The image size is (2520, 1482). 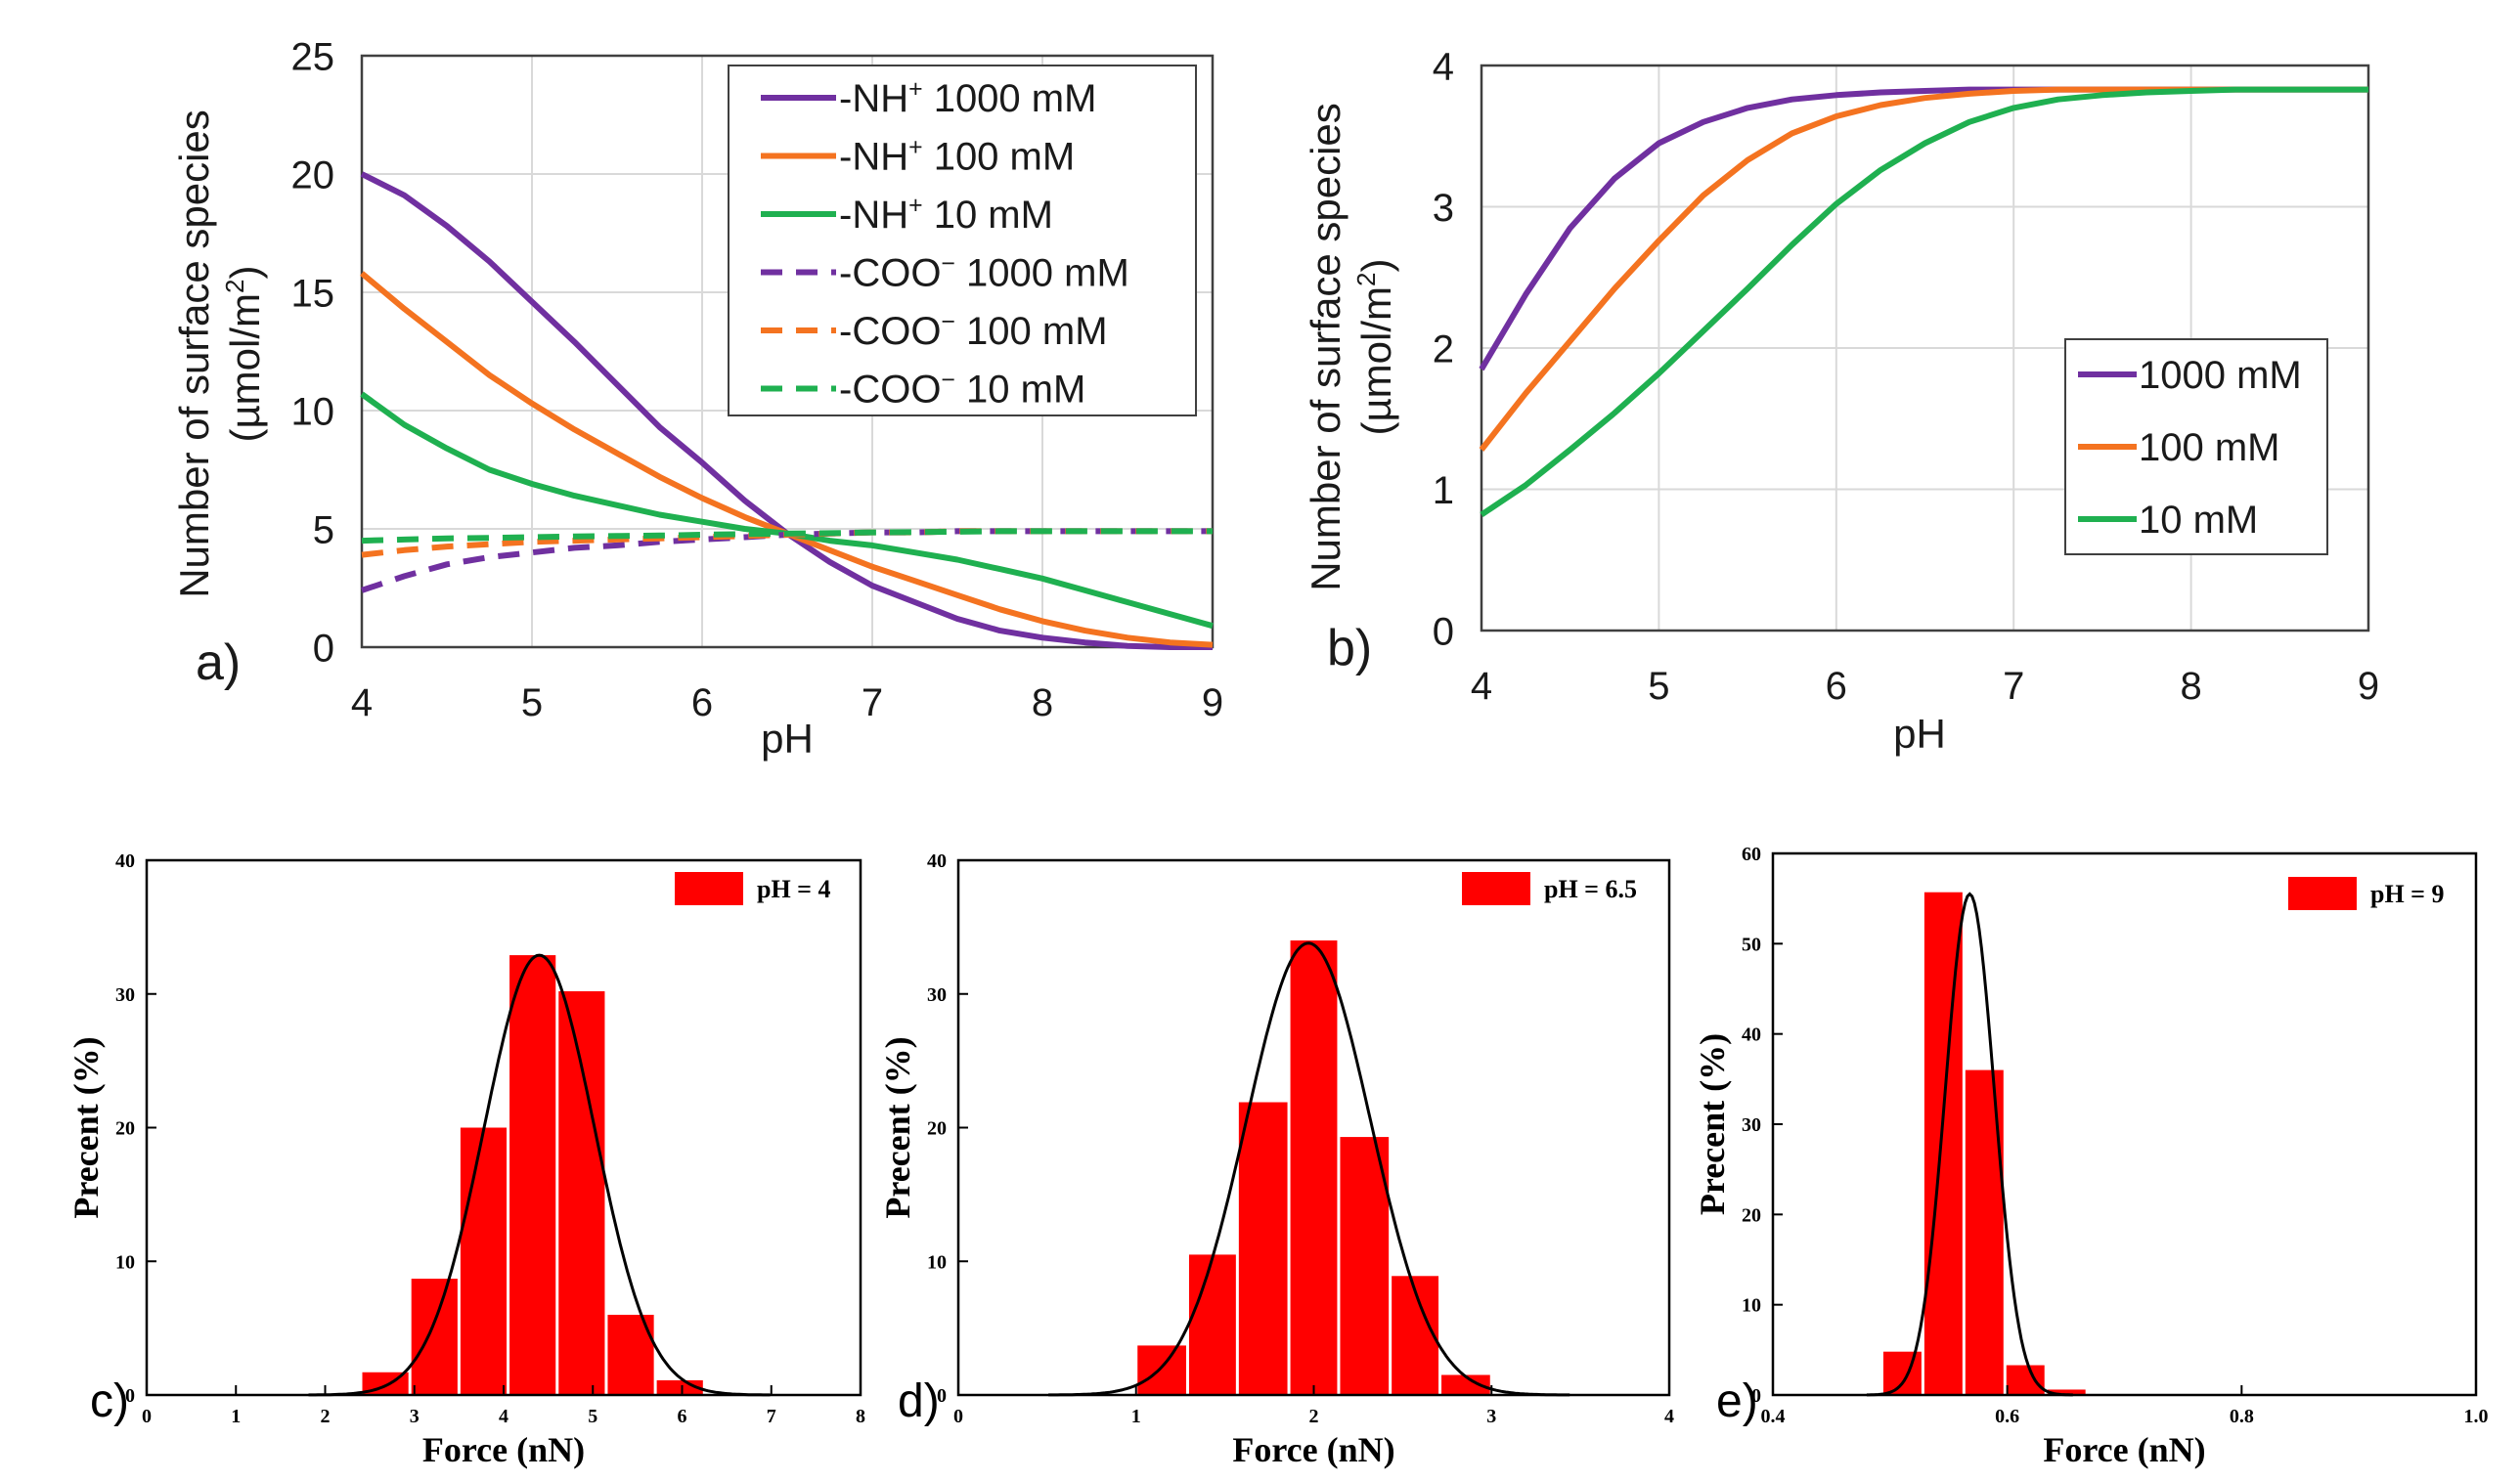 I want to click on legend-label: pH = 4, so click(x=794, y=889).